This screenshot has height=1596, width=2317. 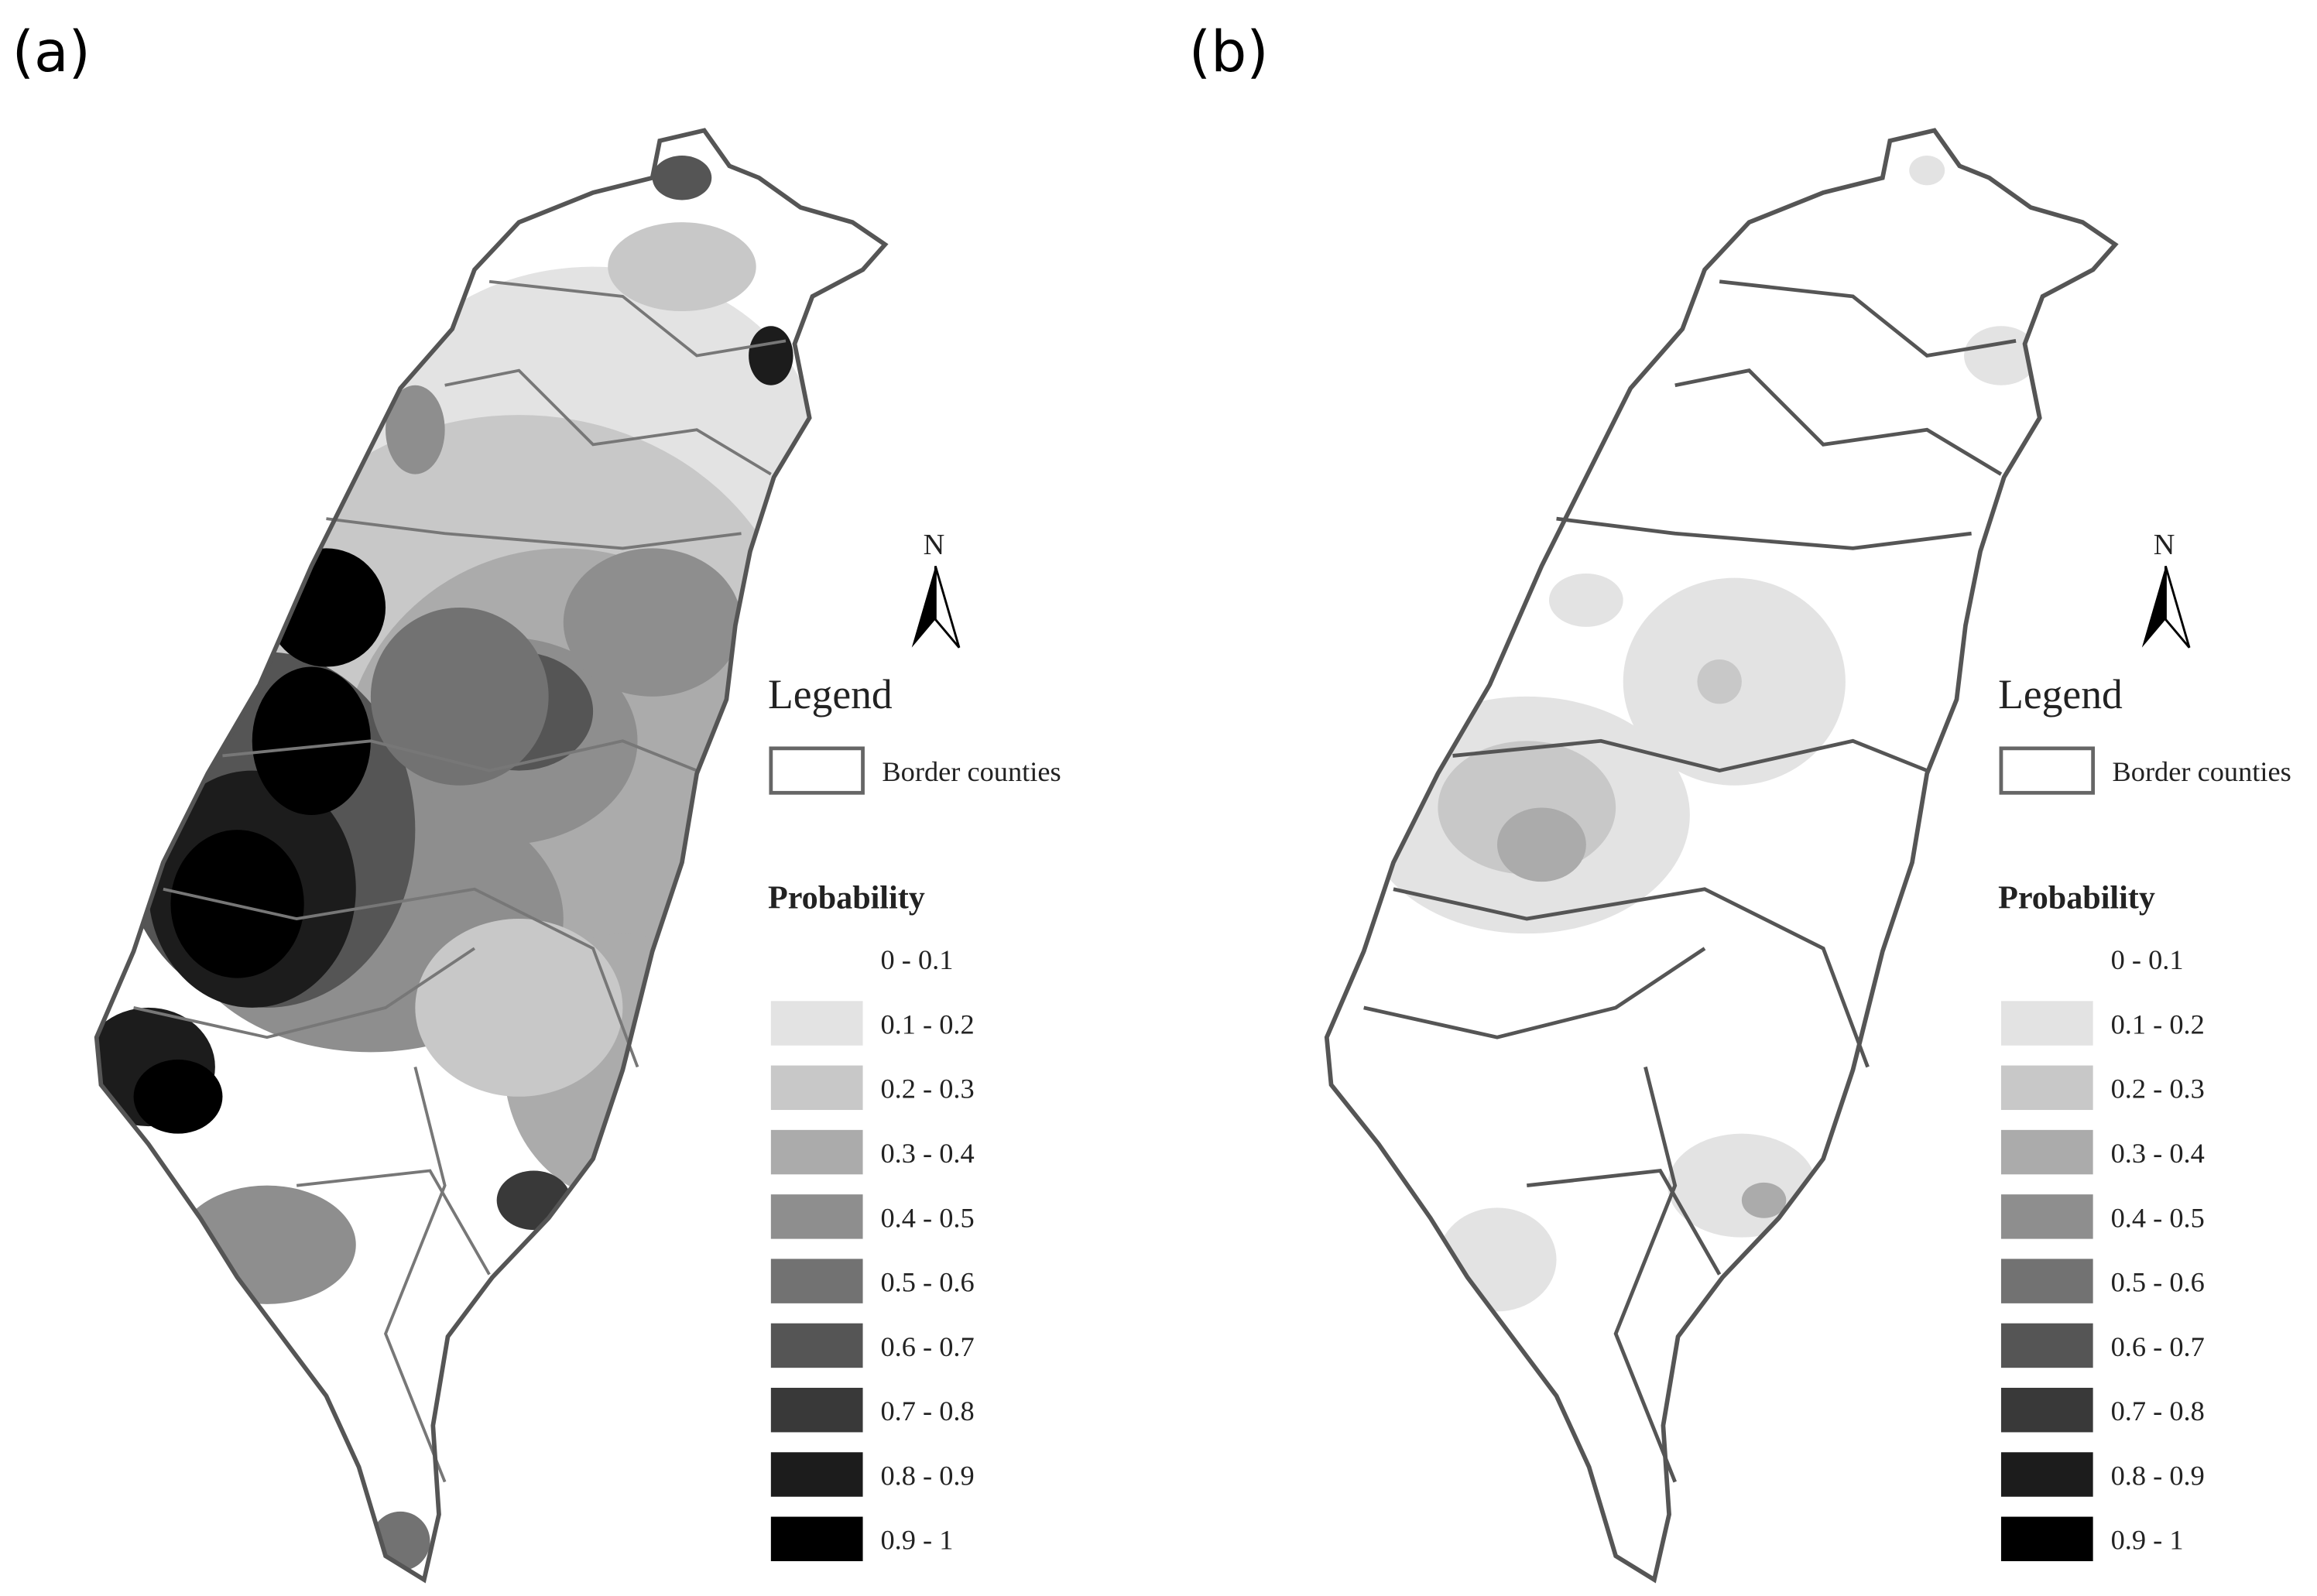 I want to click on panel-label: (a), so click(x=51, y=52).